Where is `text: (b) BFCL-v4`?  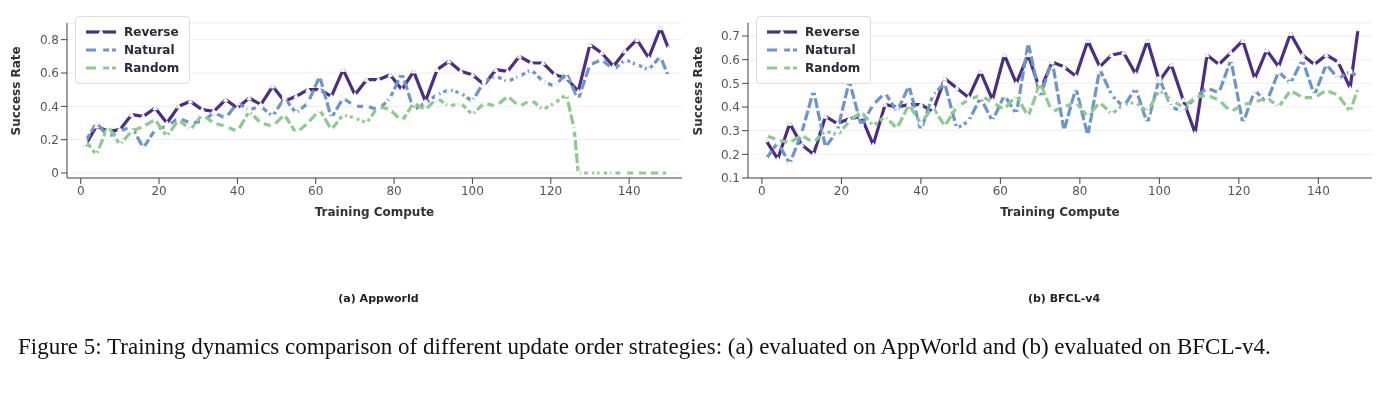 text: (b) BFCL-v4 is located at coordinates (1064, 298).